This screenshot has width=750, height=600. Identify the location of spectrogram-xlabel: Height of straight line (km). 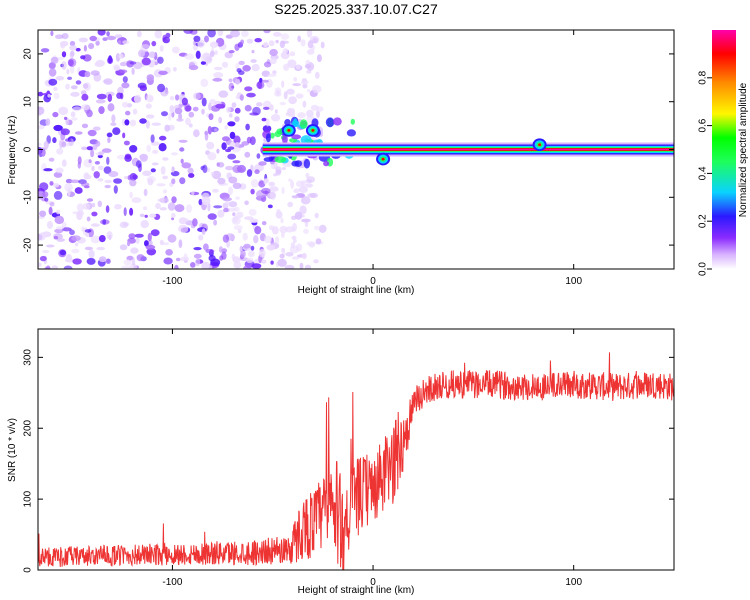
(356, 290).